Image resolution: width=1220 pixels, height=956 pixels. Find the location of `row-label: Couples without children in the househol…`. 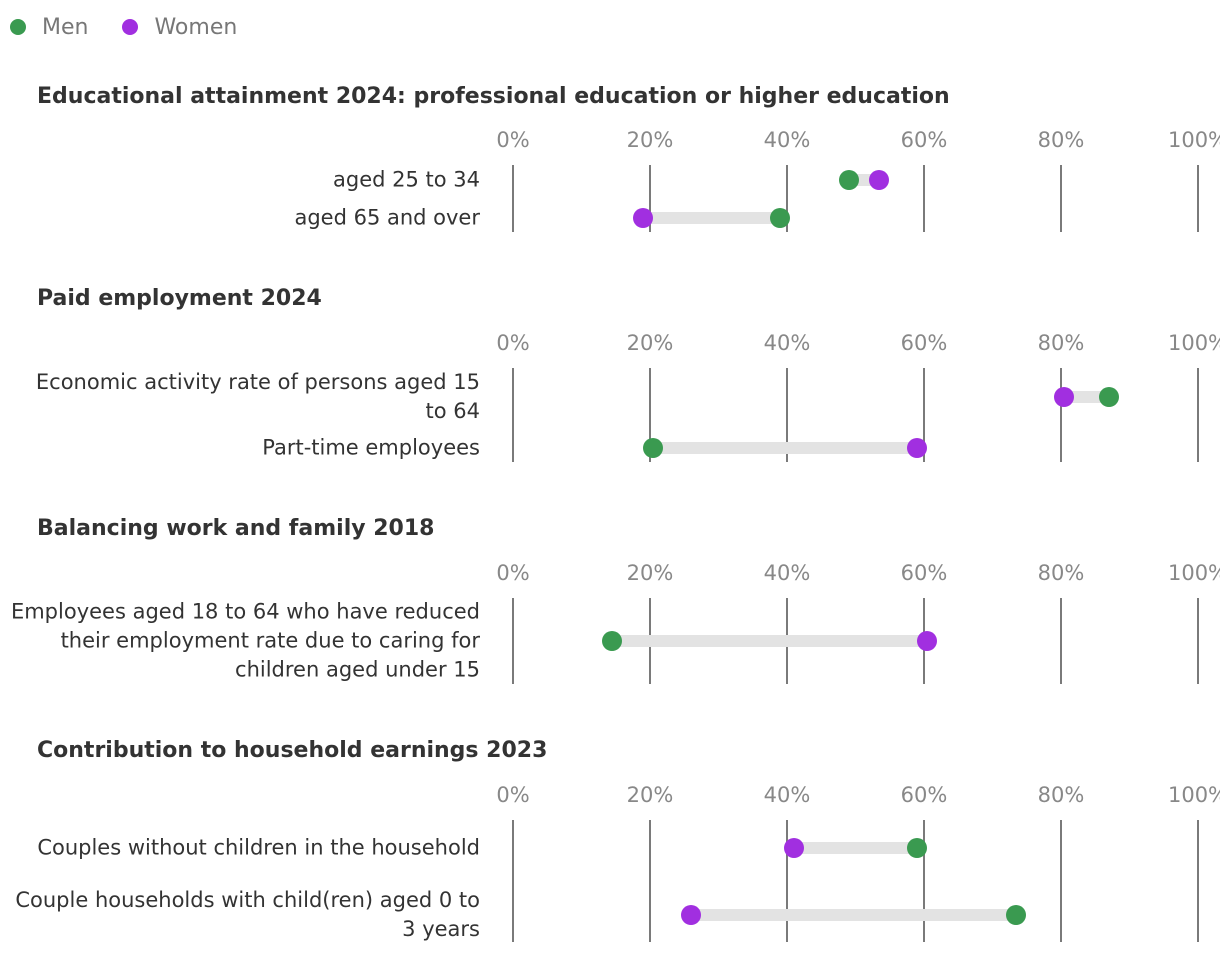

row-label: Couples without children in the househol… is located at coordinates (258, 847).